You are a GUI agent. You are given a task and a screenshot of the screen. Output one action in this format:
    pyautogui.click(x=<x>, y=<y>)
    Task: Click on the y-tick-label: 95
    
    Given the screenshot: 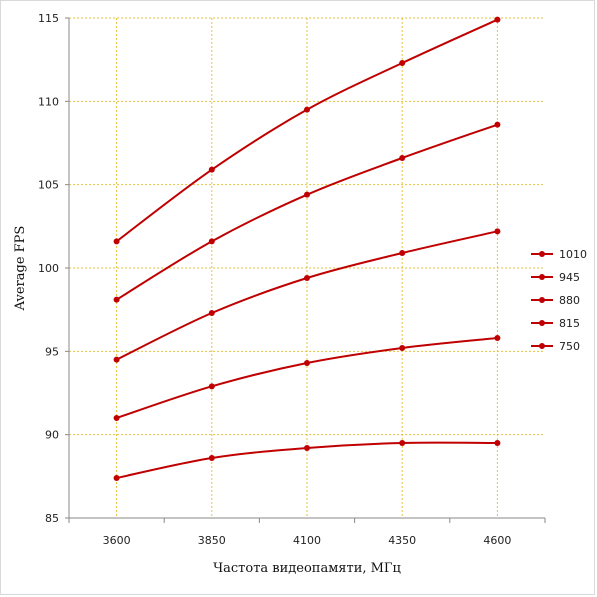 What is the action you would take?
    pyautogui.click(x=52, y=351)
    